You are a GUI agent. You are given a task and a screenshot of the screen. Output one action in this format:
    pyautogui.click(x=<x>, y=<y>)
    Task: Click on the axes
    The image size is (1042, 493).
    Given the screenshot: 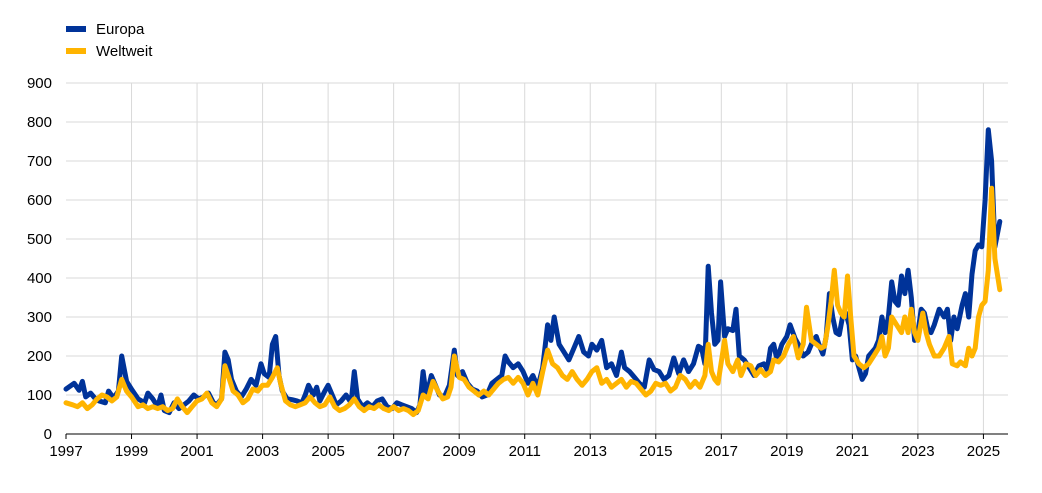 What is the action you would take?
    pyautogui.click(x=536, y=436)
    